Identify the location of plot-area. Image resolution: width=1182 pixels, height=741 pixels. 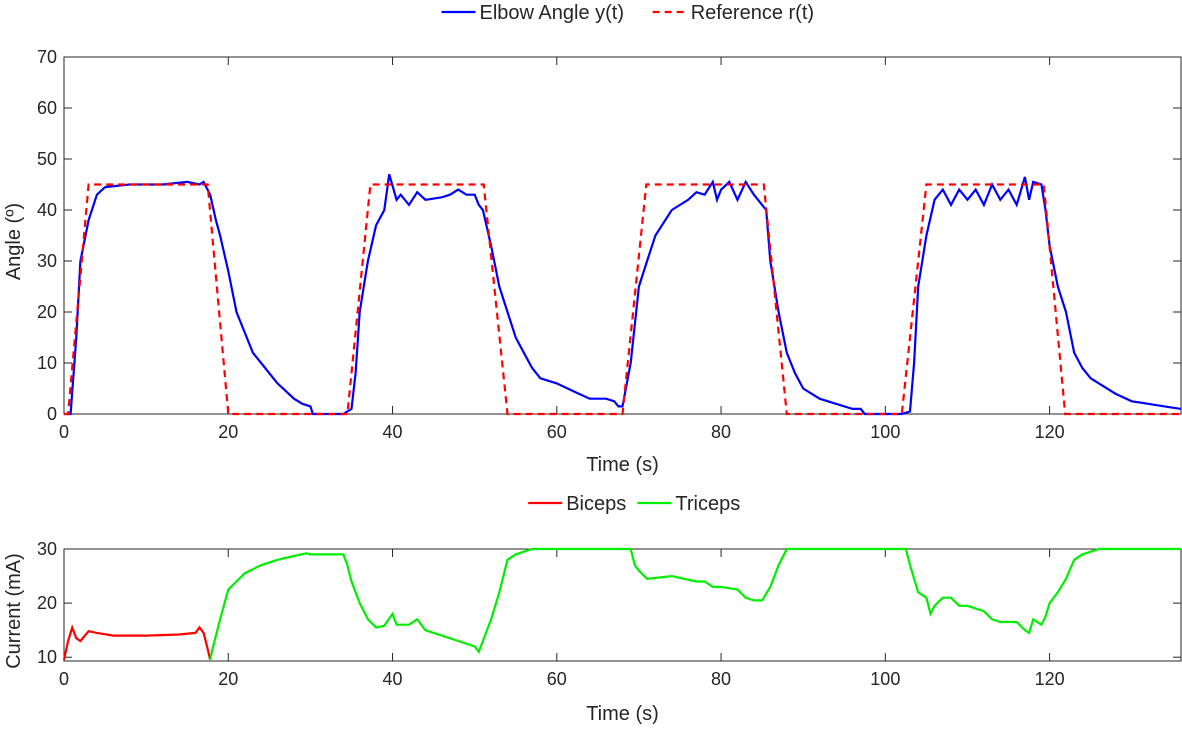
(622, 605).